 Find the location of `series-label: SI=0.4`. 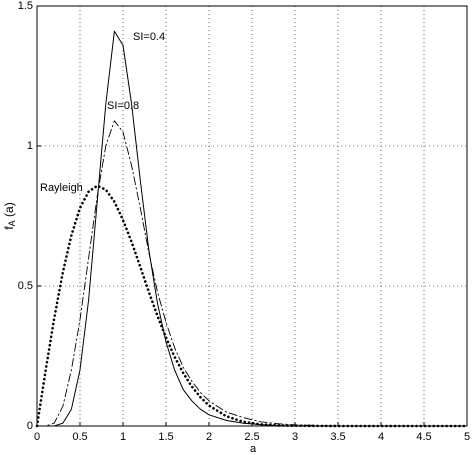

series-label: SI=0.4 is located at coordinates (149, 37).